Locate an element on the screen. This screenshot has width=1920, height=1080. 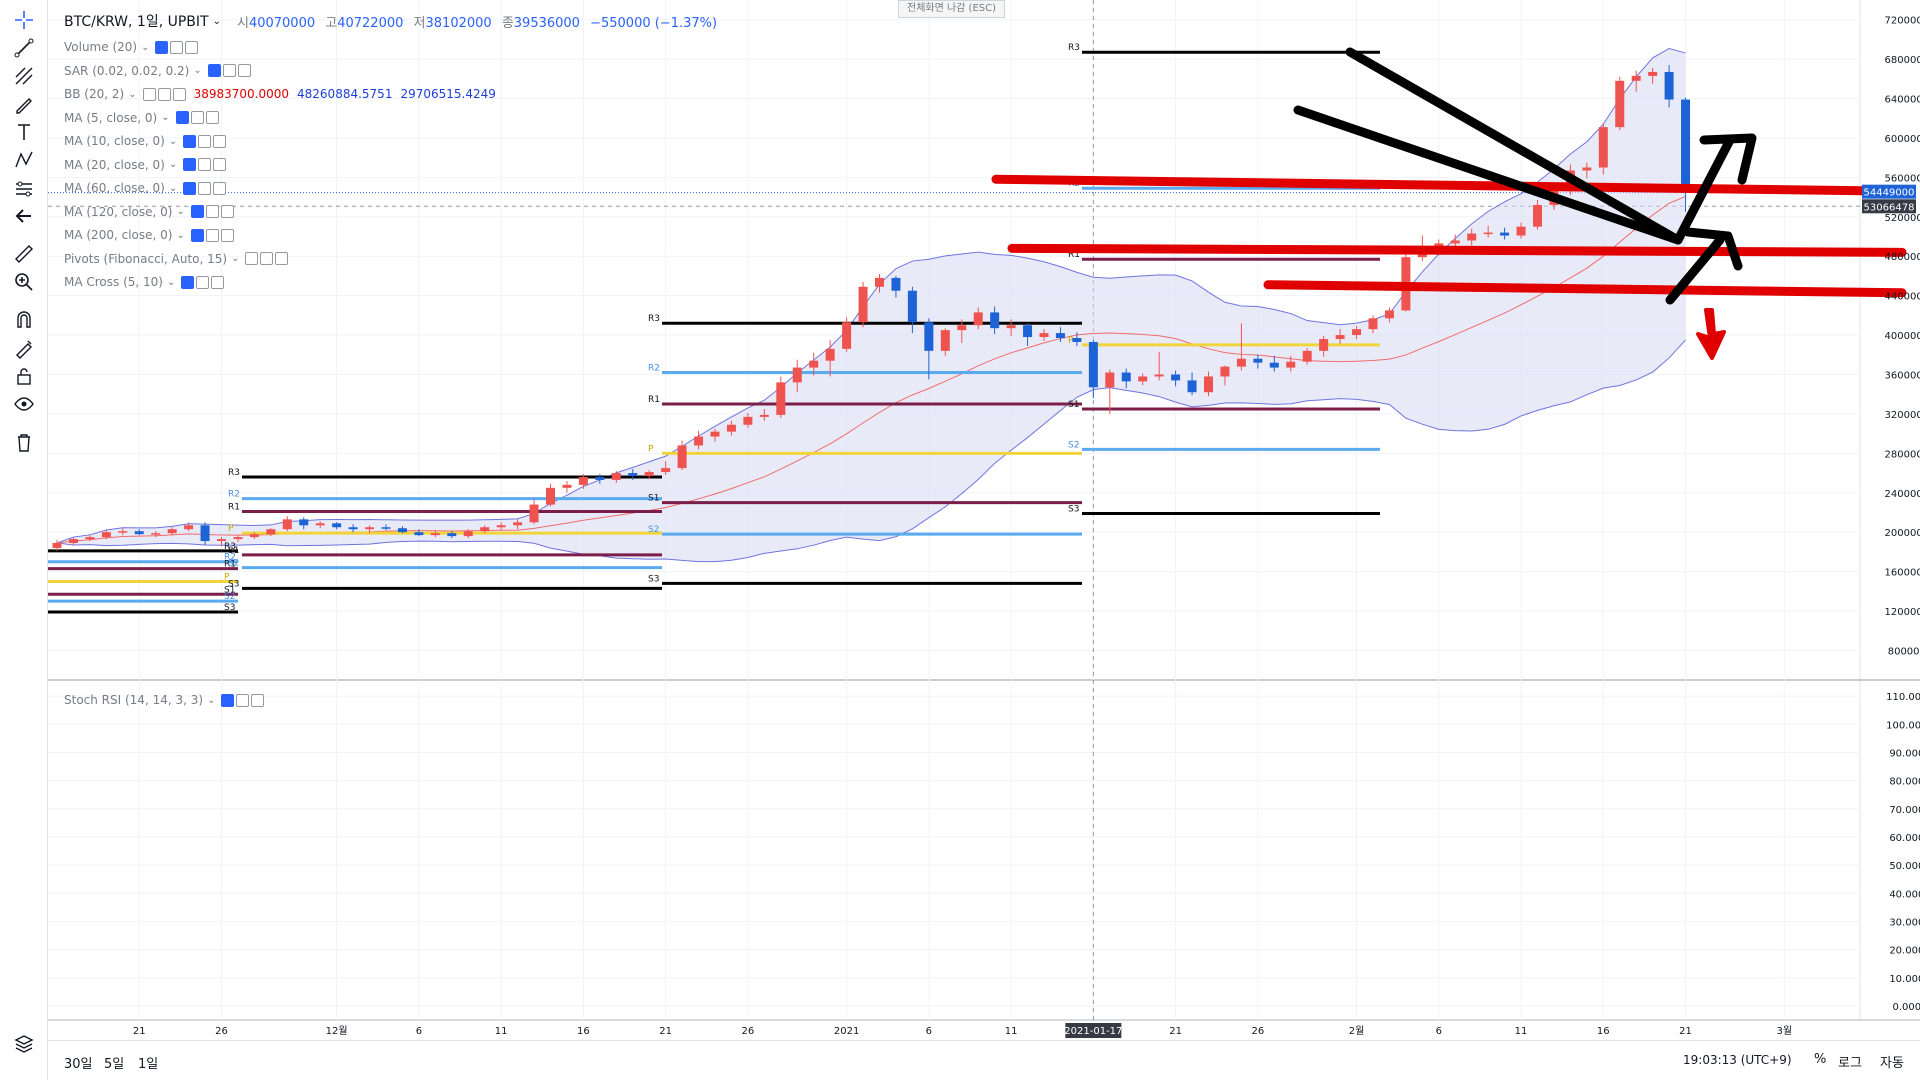
indicator-legend: MA Cross (5, 10) ⌄ is located at coordinates (144, 282).